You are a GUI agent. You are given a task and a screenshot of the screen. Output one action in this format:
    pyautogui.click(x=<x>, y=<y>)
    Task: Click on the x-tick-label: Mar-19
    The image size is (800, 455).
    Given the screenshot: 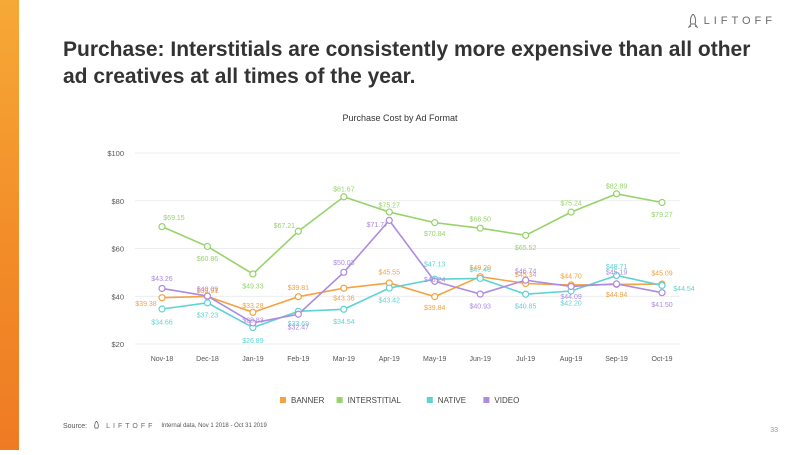 What is the action you would take?
    pyautogui.click(x=344, y=359)
    